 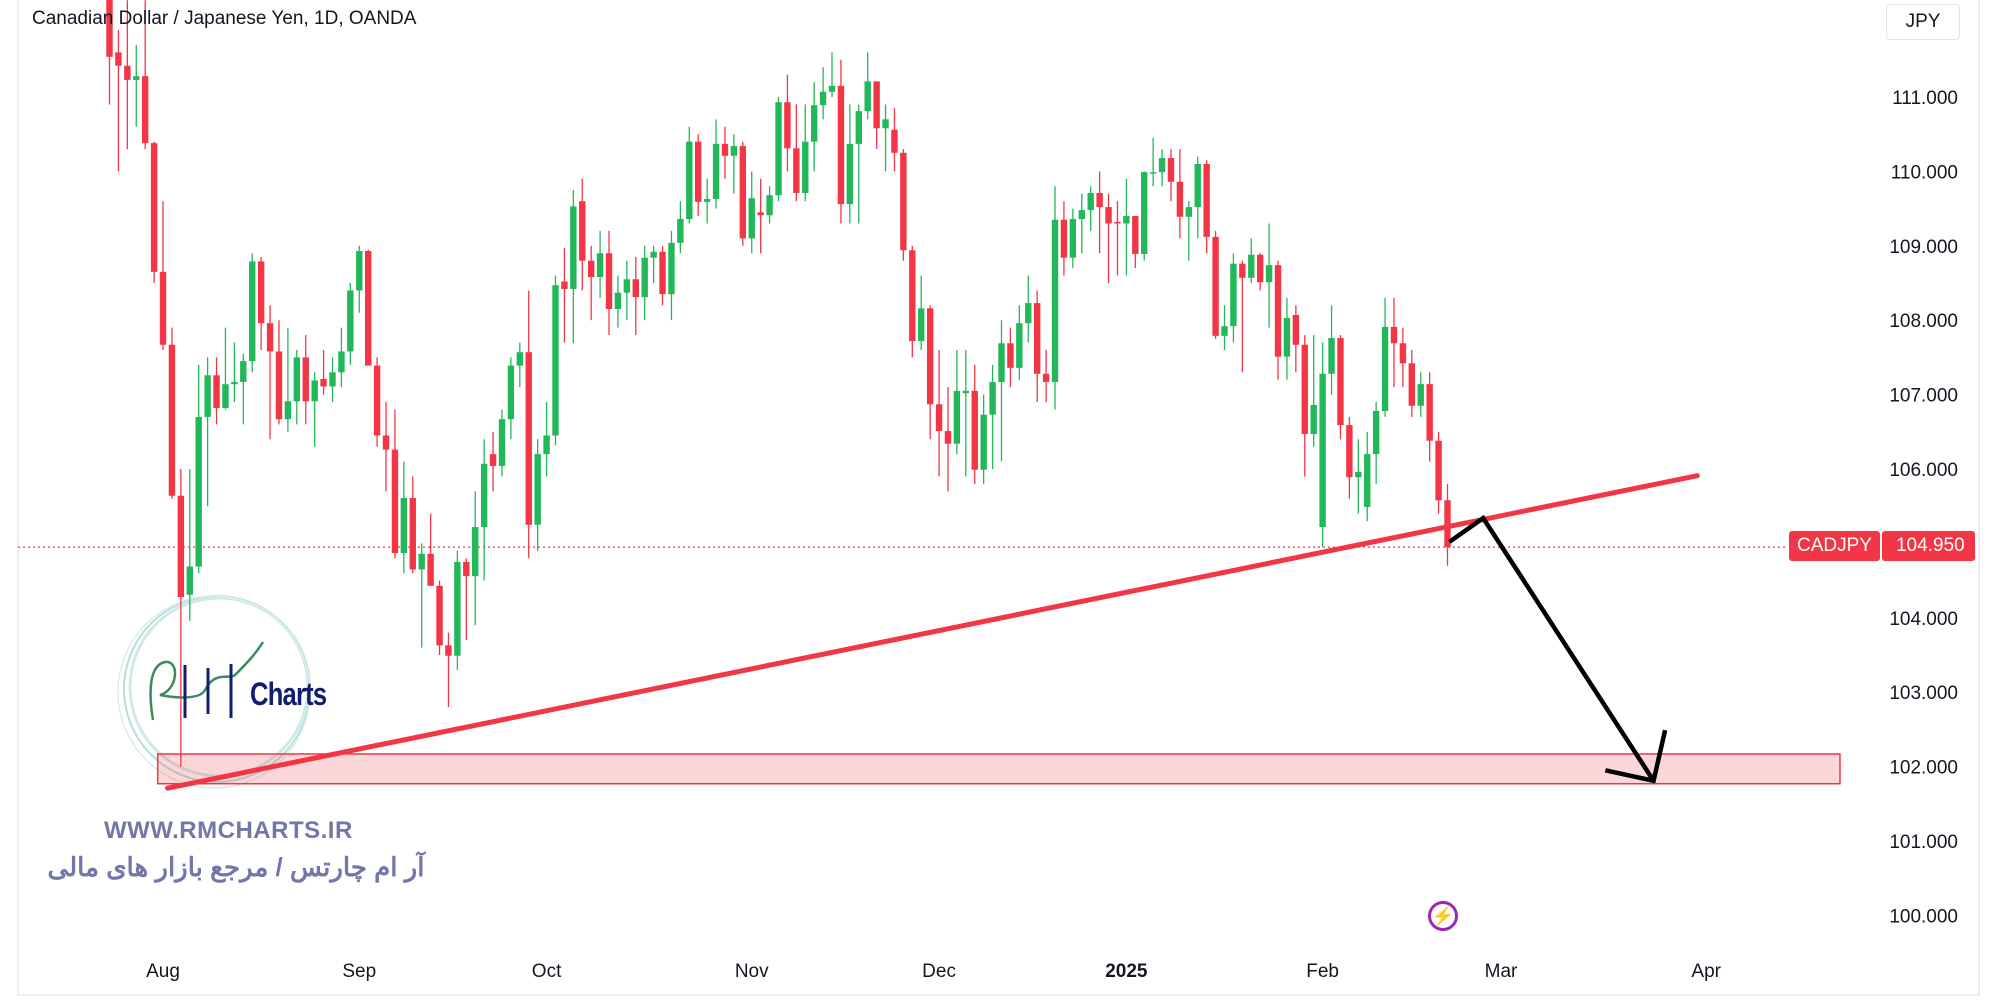 I want to click on time-axis-label: Mar, so click(x=1501, y=971).